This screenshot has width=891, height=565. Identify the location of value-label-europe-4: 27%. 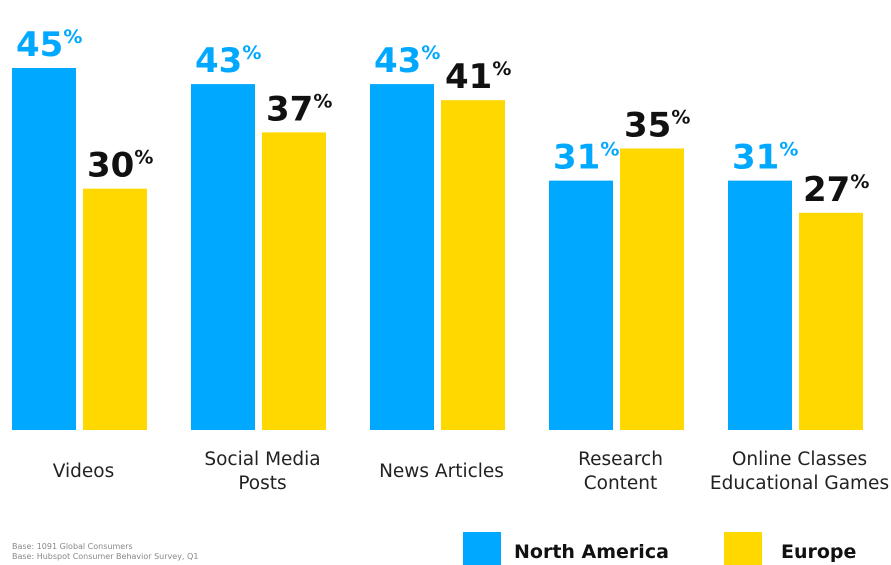
(836, 190).